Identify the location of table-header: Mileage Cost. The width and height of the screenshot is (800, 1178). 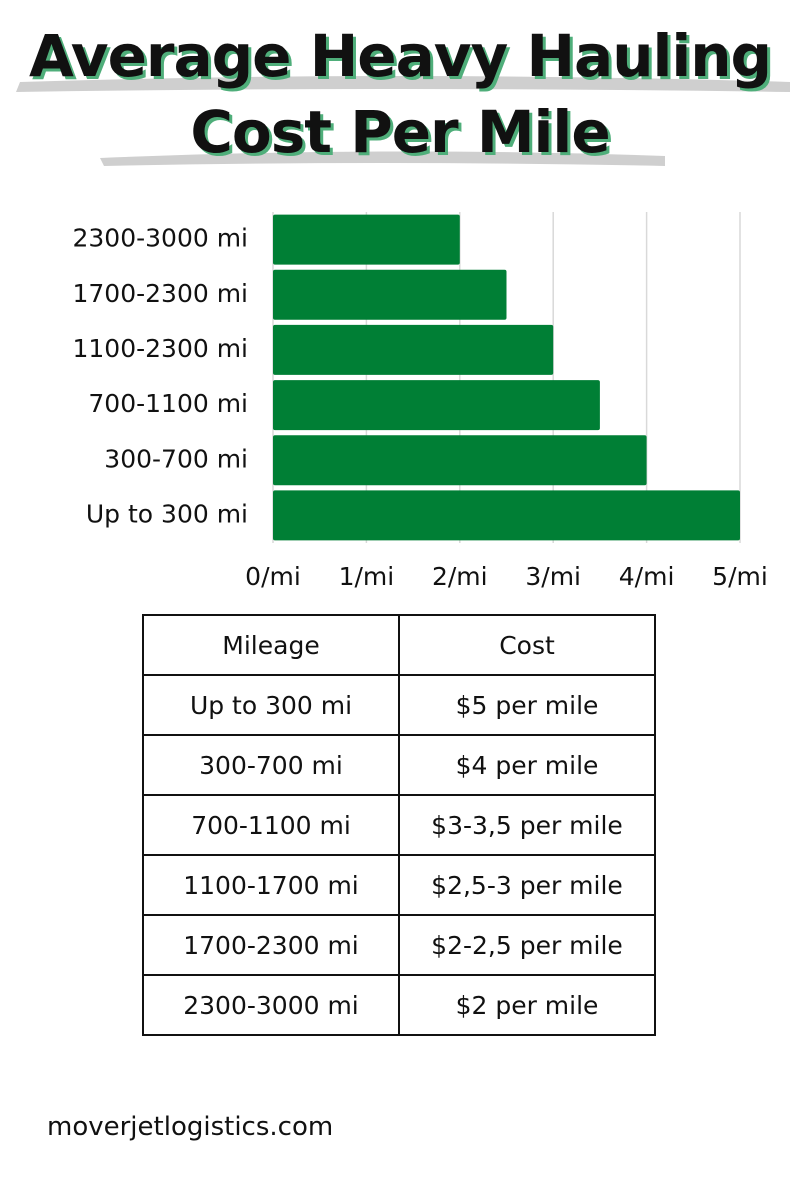
(399, 645).